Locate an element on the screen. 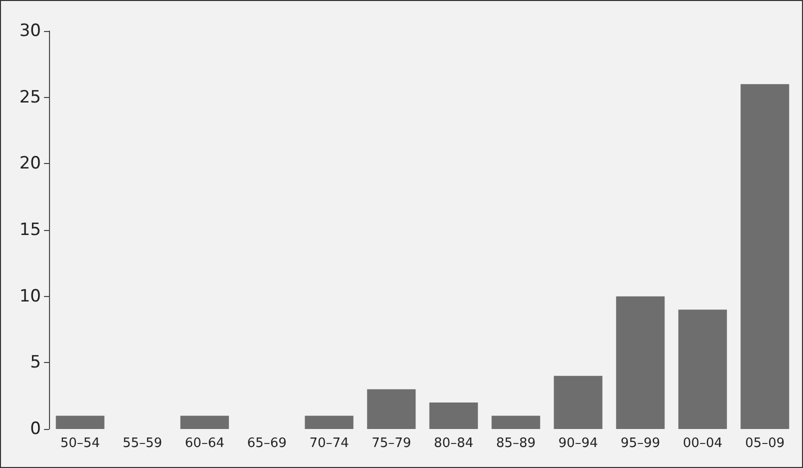  y-tick-label: 15 is located at coordinates (30, 230).